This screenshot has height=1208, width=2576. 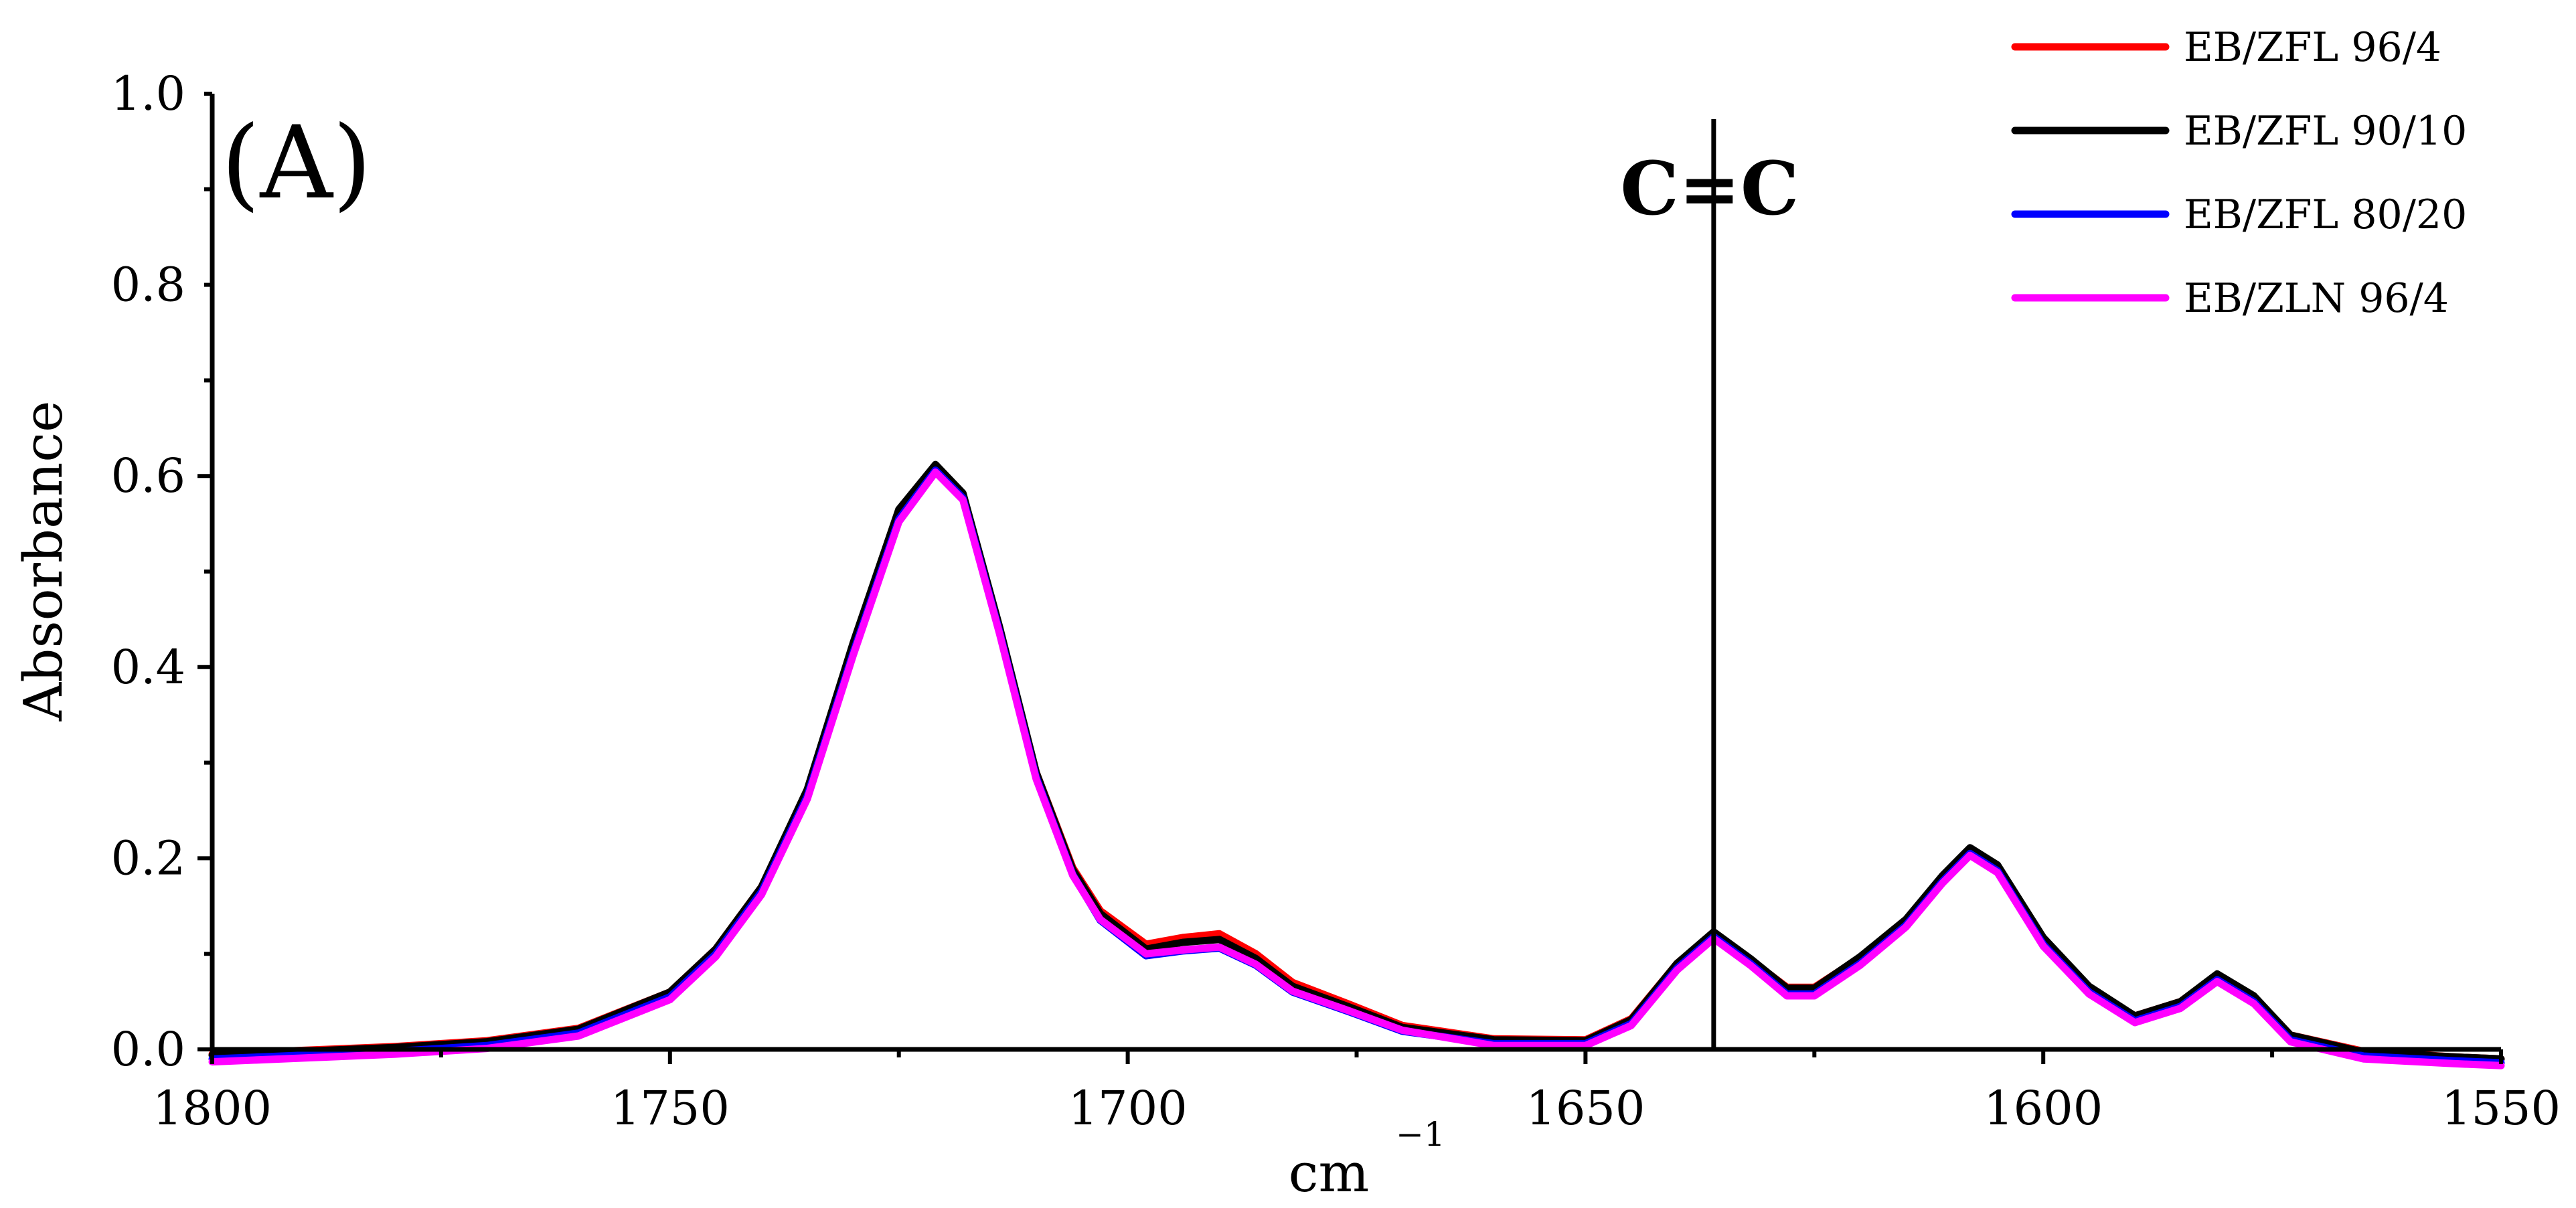 I want to click on panel-label: (A), so click(x=297, y=163).